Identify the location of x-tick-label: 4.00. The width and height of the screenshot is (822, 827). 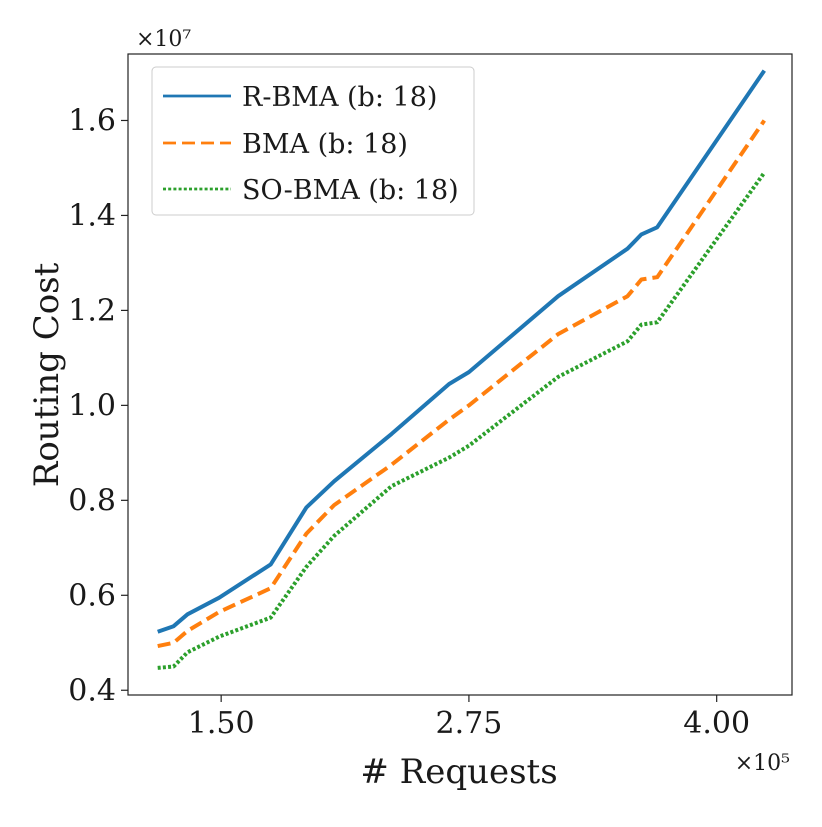
(716, 723).